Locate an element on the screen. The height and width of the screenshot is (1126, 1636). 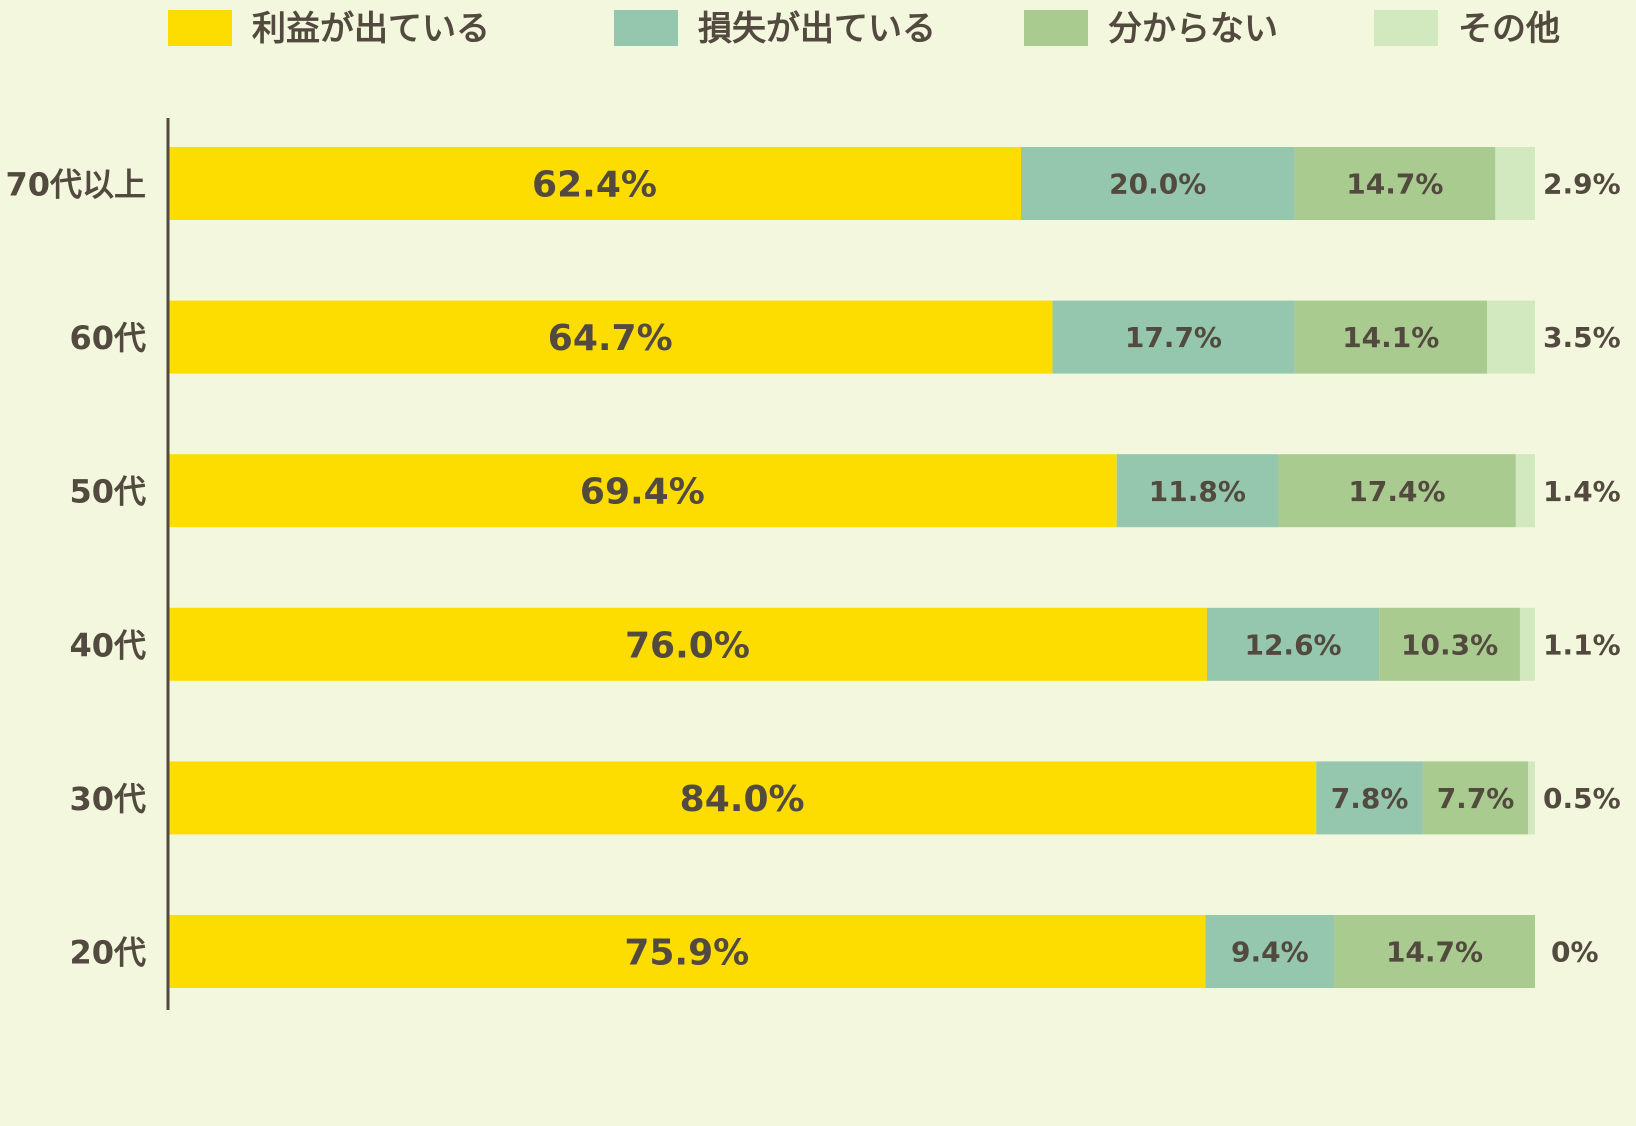
bar-row: 69.4% 11.8% 17.4% 1.4% is located at coordinates (894, 491).